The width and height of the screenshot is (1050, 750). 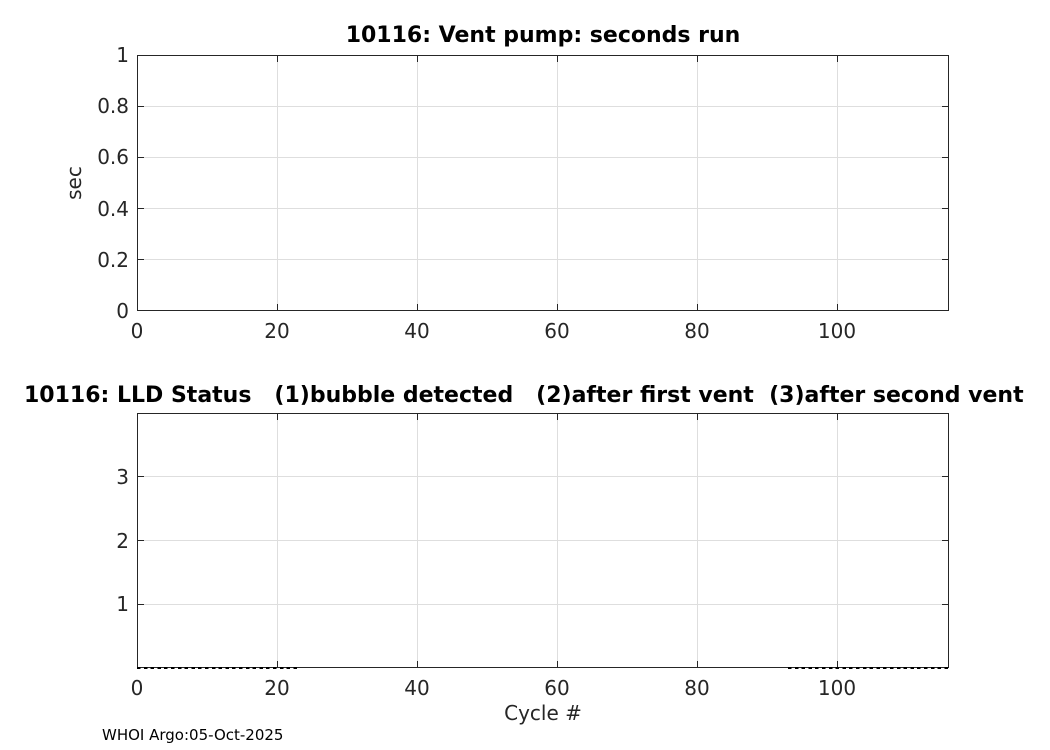 What do you see at coordinates (122, 540) in the screenshot?
I see `y-tick-label: 2` at bounding box center [122, 540].